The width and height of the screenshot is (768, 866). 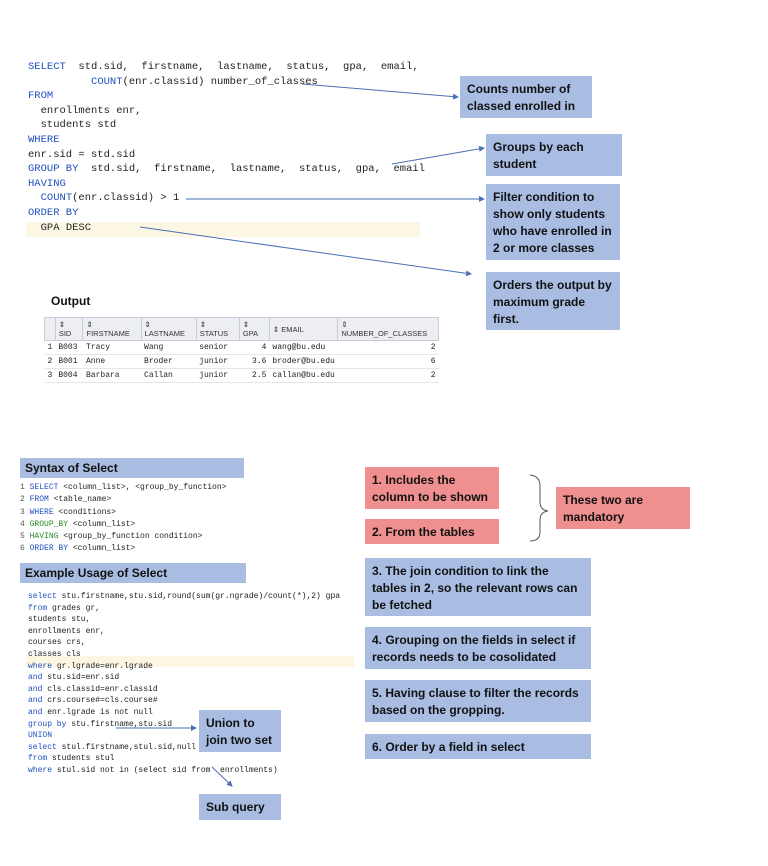 I want to click on table-cell: senior, so click(x=218, y=347).